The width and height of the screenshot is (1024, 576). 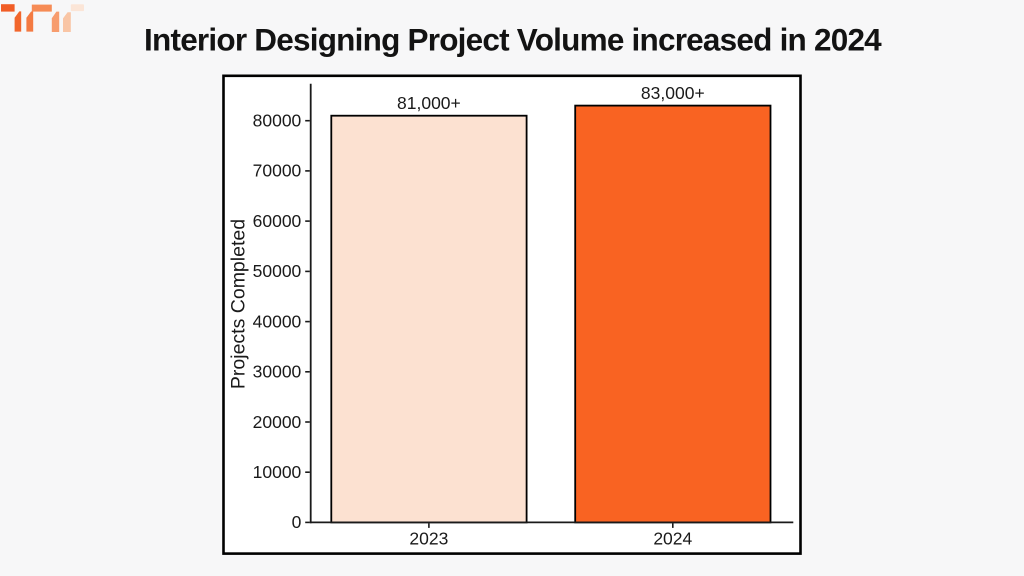 What do you see at coordinates (277, 321) in the screenshot?
I see `svg-text: 40000` at bounding box center [277, 321].